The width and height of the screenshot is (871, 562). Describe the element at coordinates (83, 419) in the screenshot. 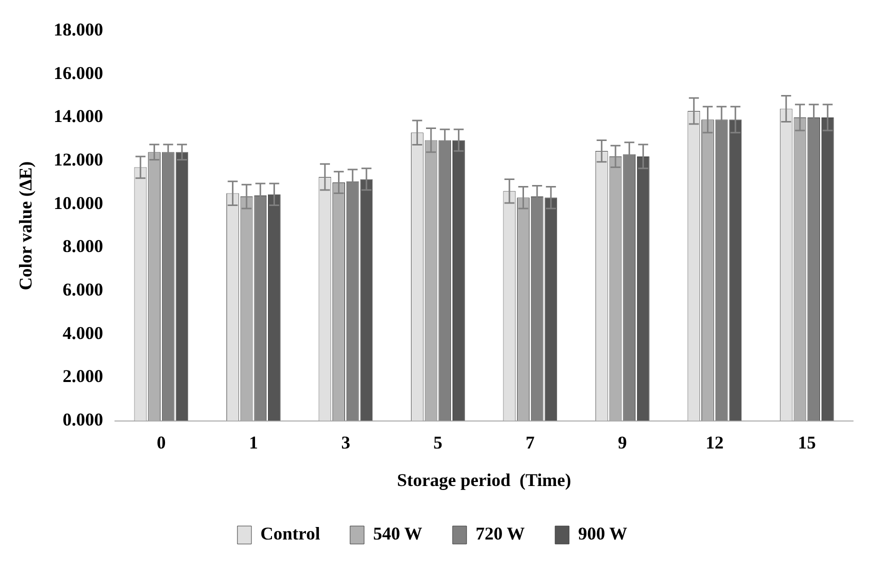

I see `y-tick-label: 0.000` at that location.